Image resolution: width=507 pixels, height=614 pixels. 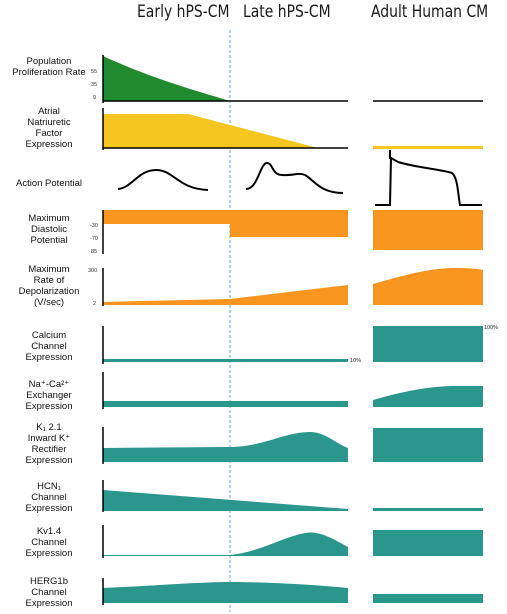 I want to click on row-label-hcn: HCN₁ Channel Expression, so click(x=49, y=497).